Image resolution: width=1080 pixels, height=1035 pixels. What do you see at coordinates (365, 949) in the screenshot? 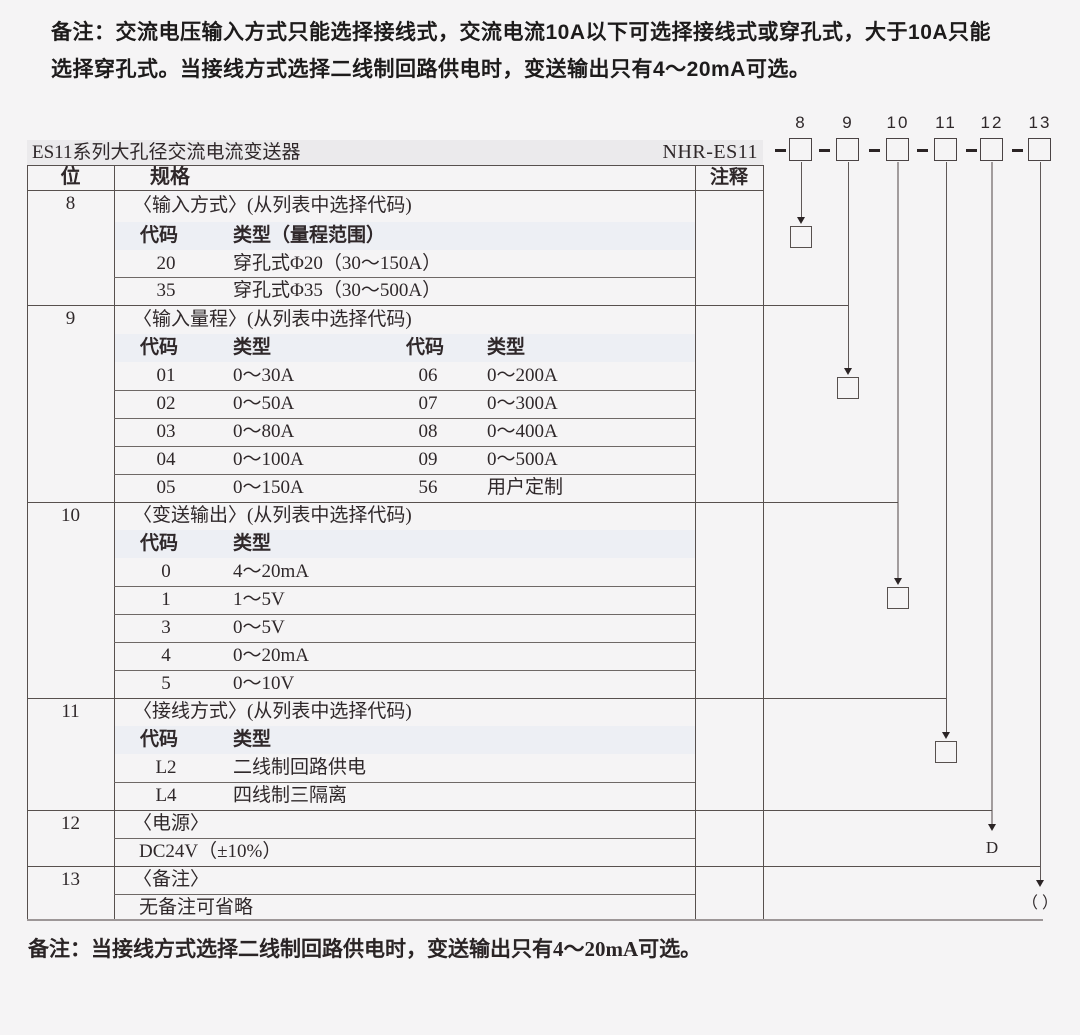
I see `bottom-note: 备注：当接线方式选择二线制回路供电时，变送输出只有4～20mA可选。` at bounding box center [365, 949].